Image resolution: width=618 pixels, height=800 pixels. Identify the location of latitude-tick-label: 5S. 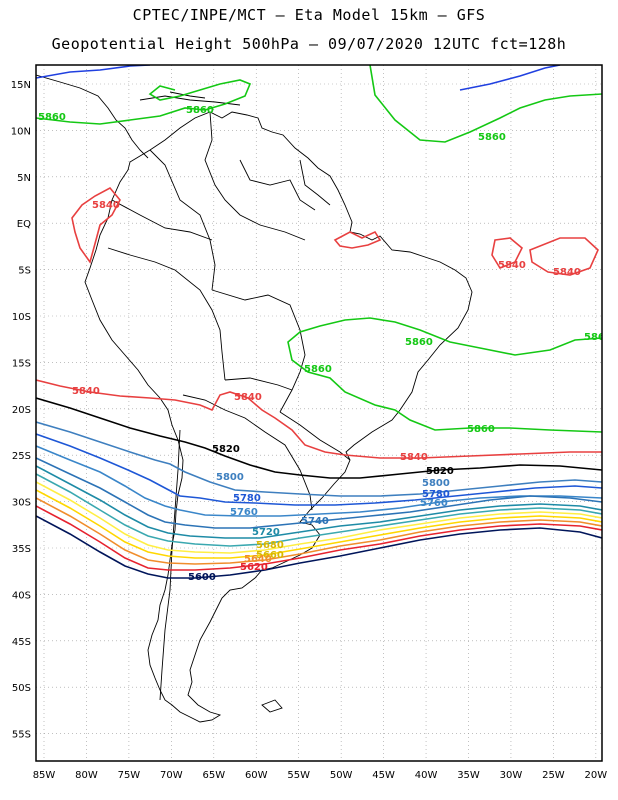
(24, 271).